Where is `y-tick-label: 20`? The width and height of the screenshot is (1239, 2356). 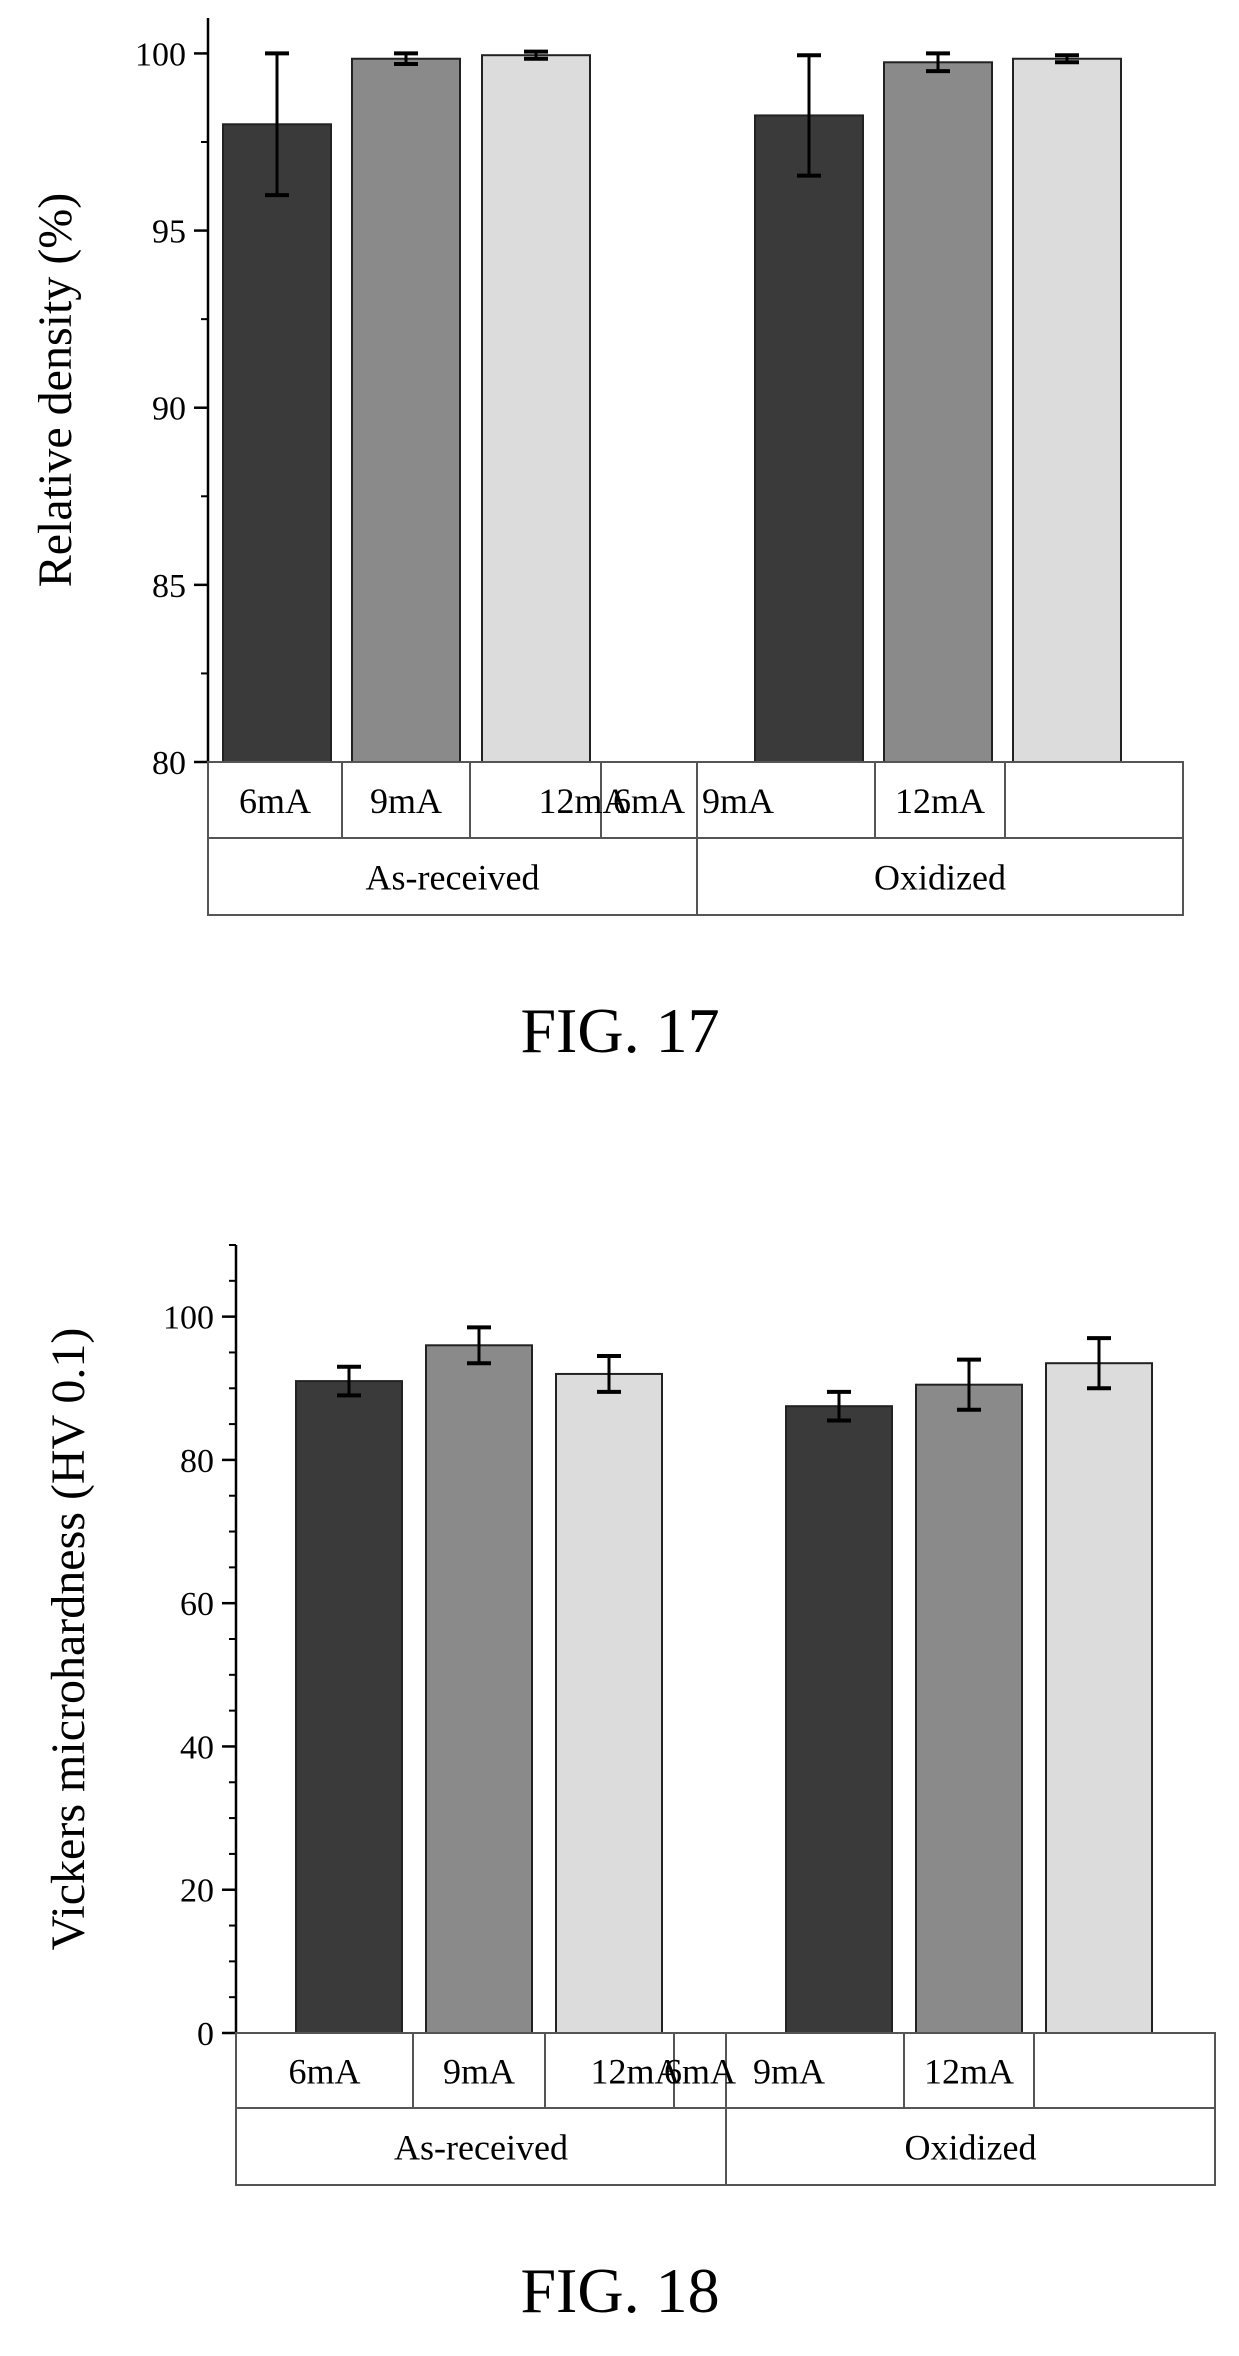 y-tick-label: 20 is located at coordinates (197, 1891).